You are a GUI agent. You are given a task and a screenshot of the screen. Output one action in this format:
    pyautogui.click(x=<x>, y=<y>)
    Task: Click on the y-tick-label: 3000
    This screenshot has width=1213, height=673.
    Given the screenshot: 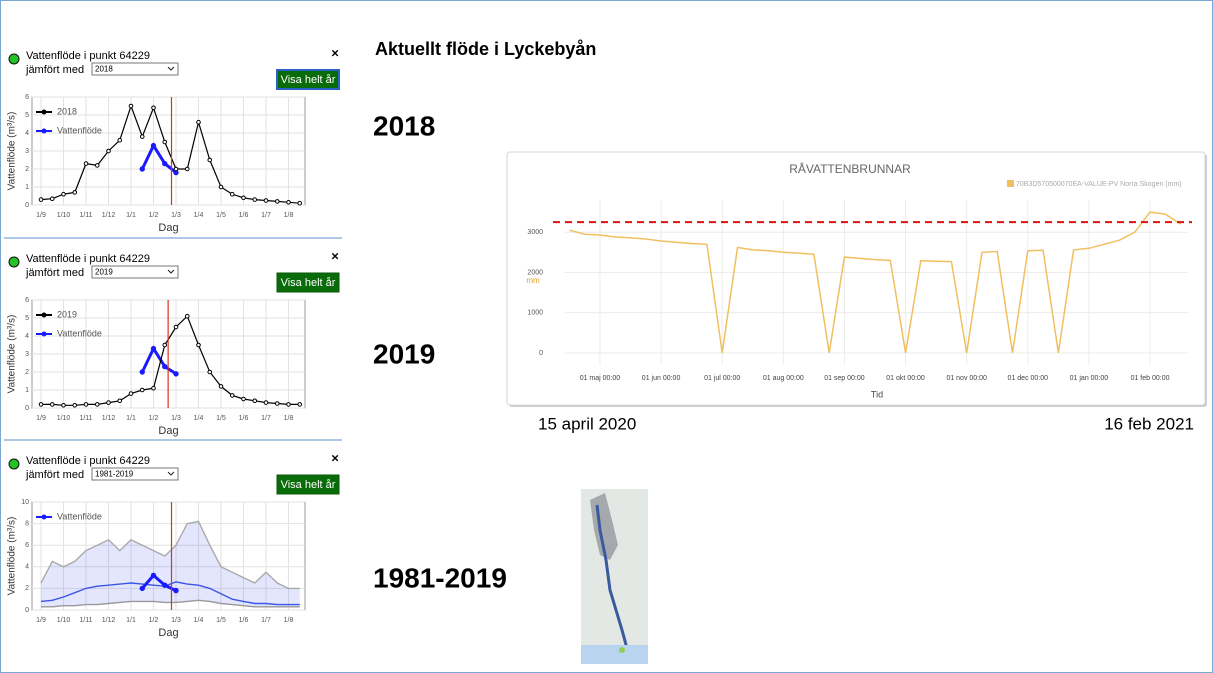 What is the action you would take?
    pyautogui.click(x=535, y=232)
    